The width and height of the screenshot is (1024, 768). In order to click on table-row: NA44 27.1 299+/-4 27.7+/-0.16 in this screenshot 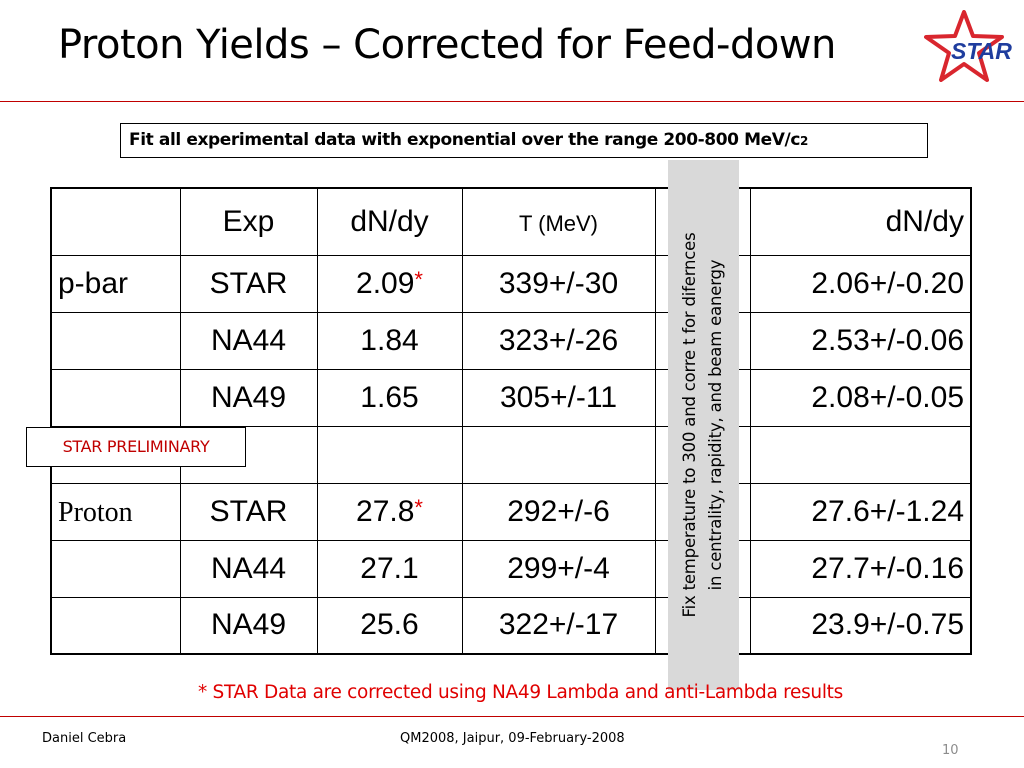, I will do `click(511, 568)`.